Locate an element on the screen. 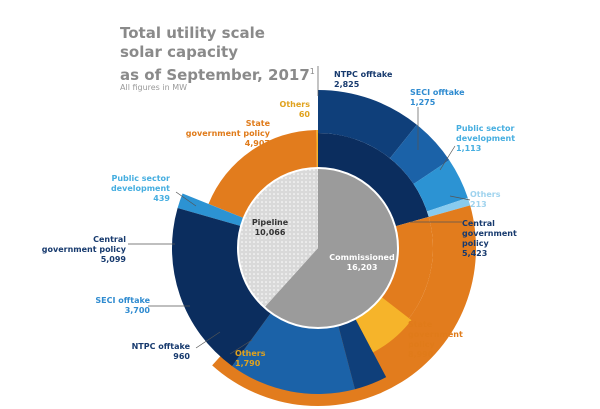  title-footnote: 1 is located at coordinates (312, 71).